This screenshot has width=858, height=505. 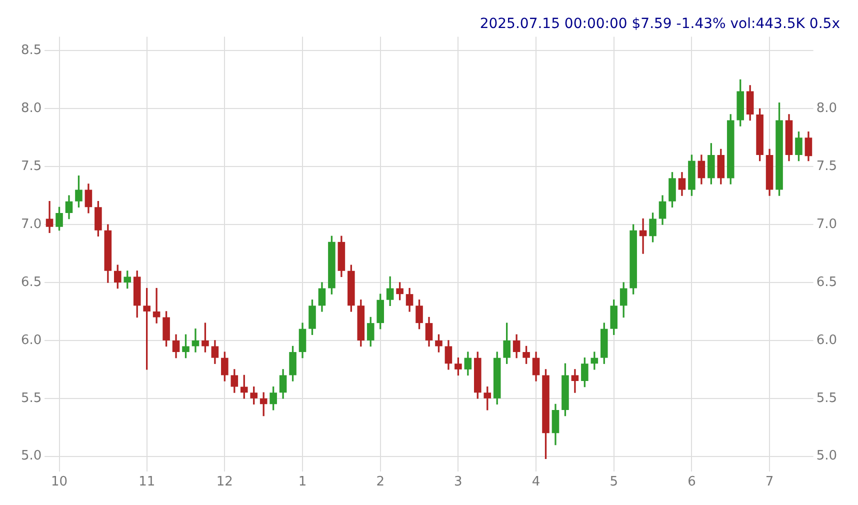 What do you see at coordinates (31, 50) in the screenshot?
I see `y-tick-label: 8.5` at bounding box center [31, 50].